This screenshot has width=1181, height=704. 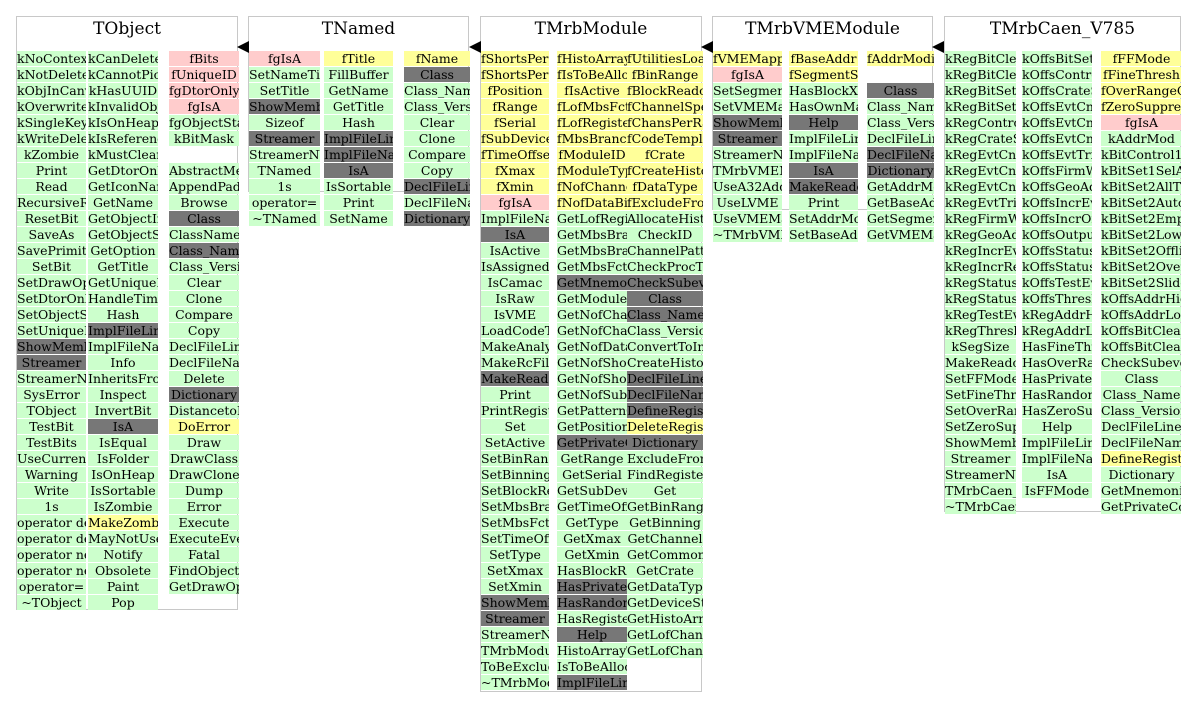 I want to click on class-title: TObject, so click(x=127, y=29).